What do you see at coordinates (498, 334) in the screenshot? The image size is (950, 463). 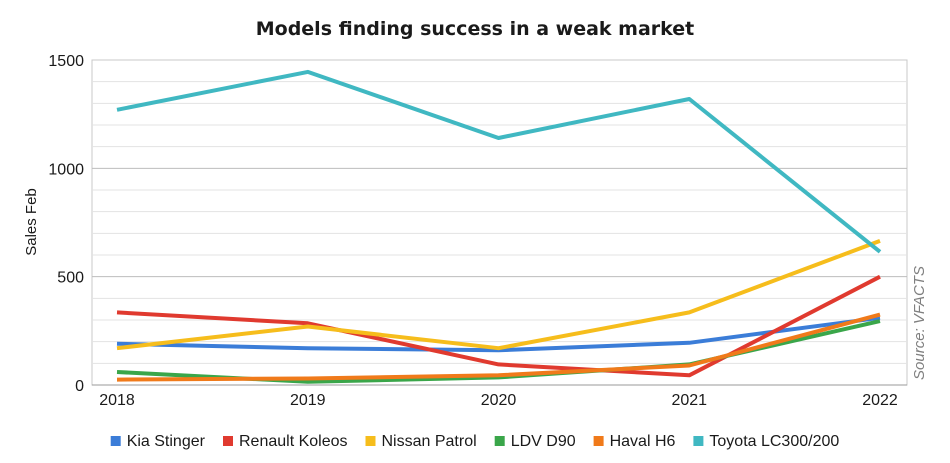 I see `series-line-kia-stinger` at bounding box center [498, 334].